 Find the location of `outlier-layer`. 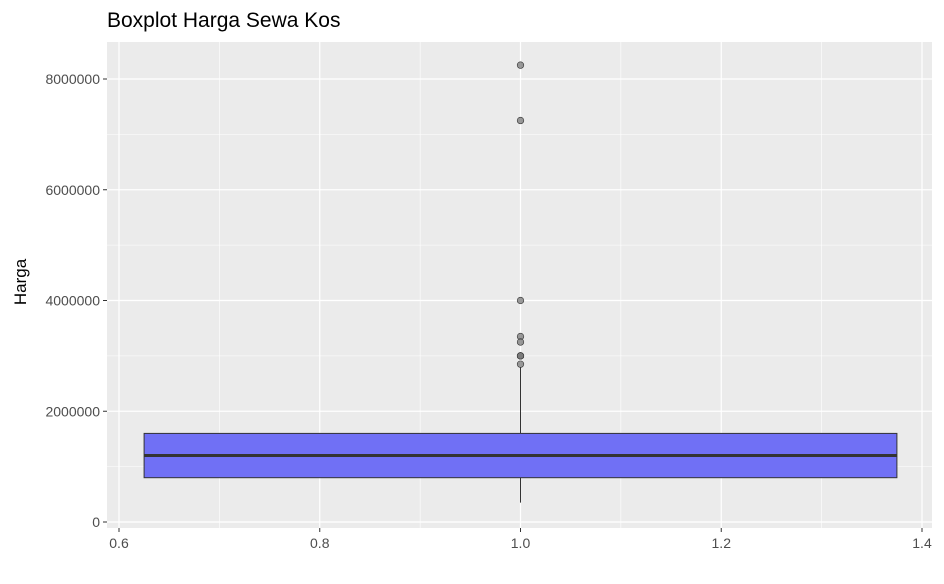

outlier-layer is located at coordinates (520, 214).